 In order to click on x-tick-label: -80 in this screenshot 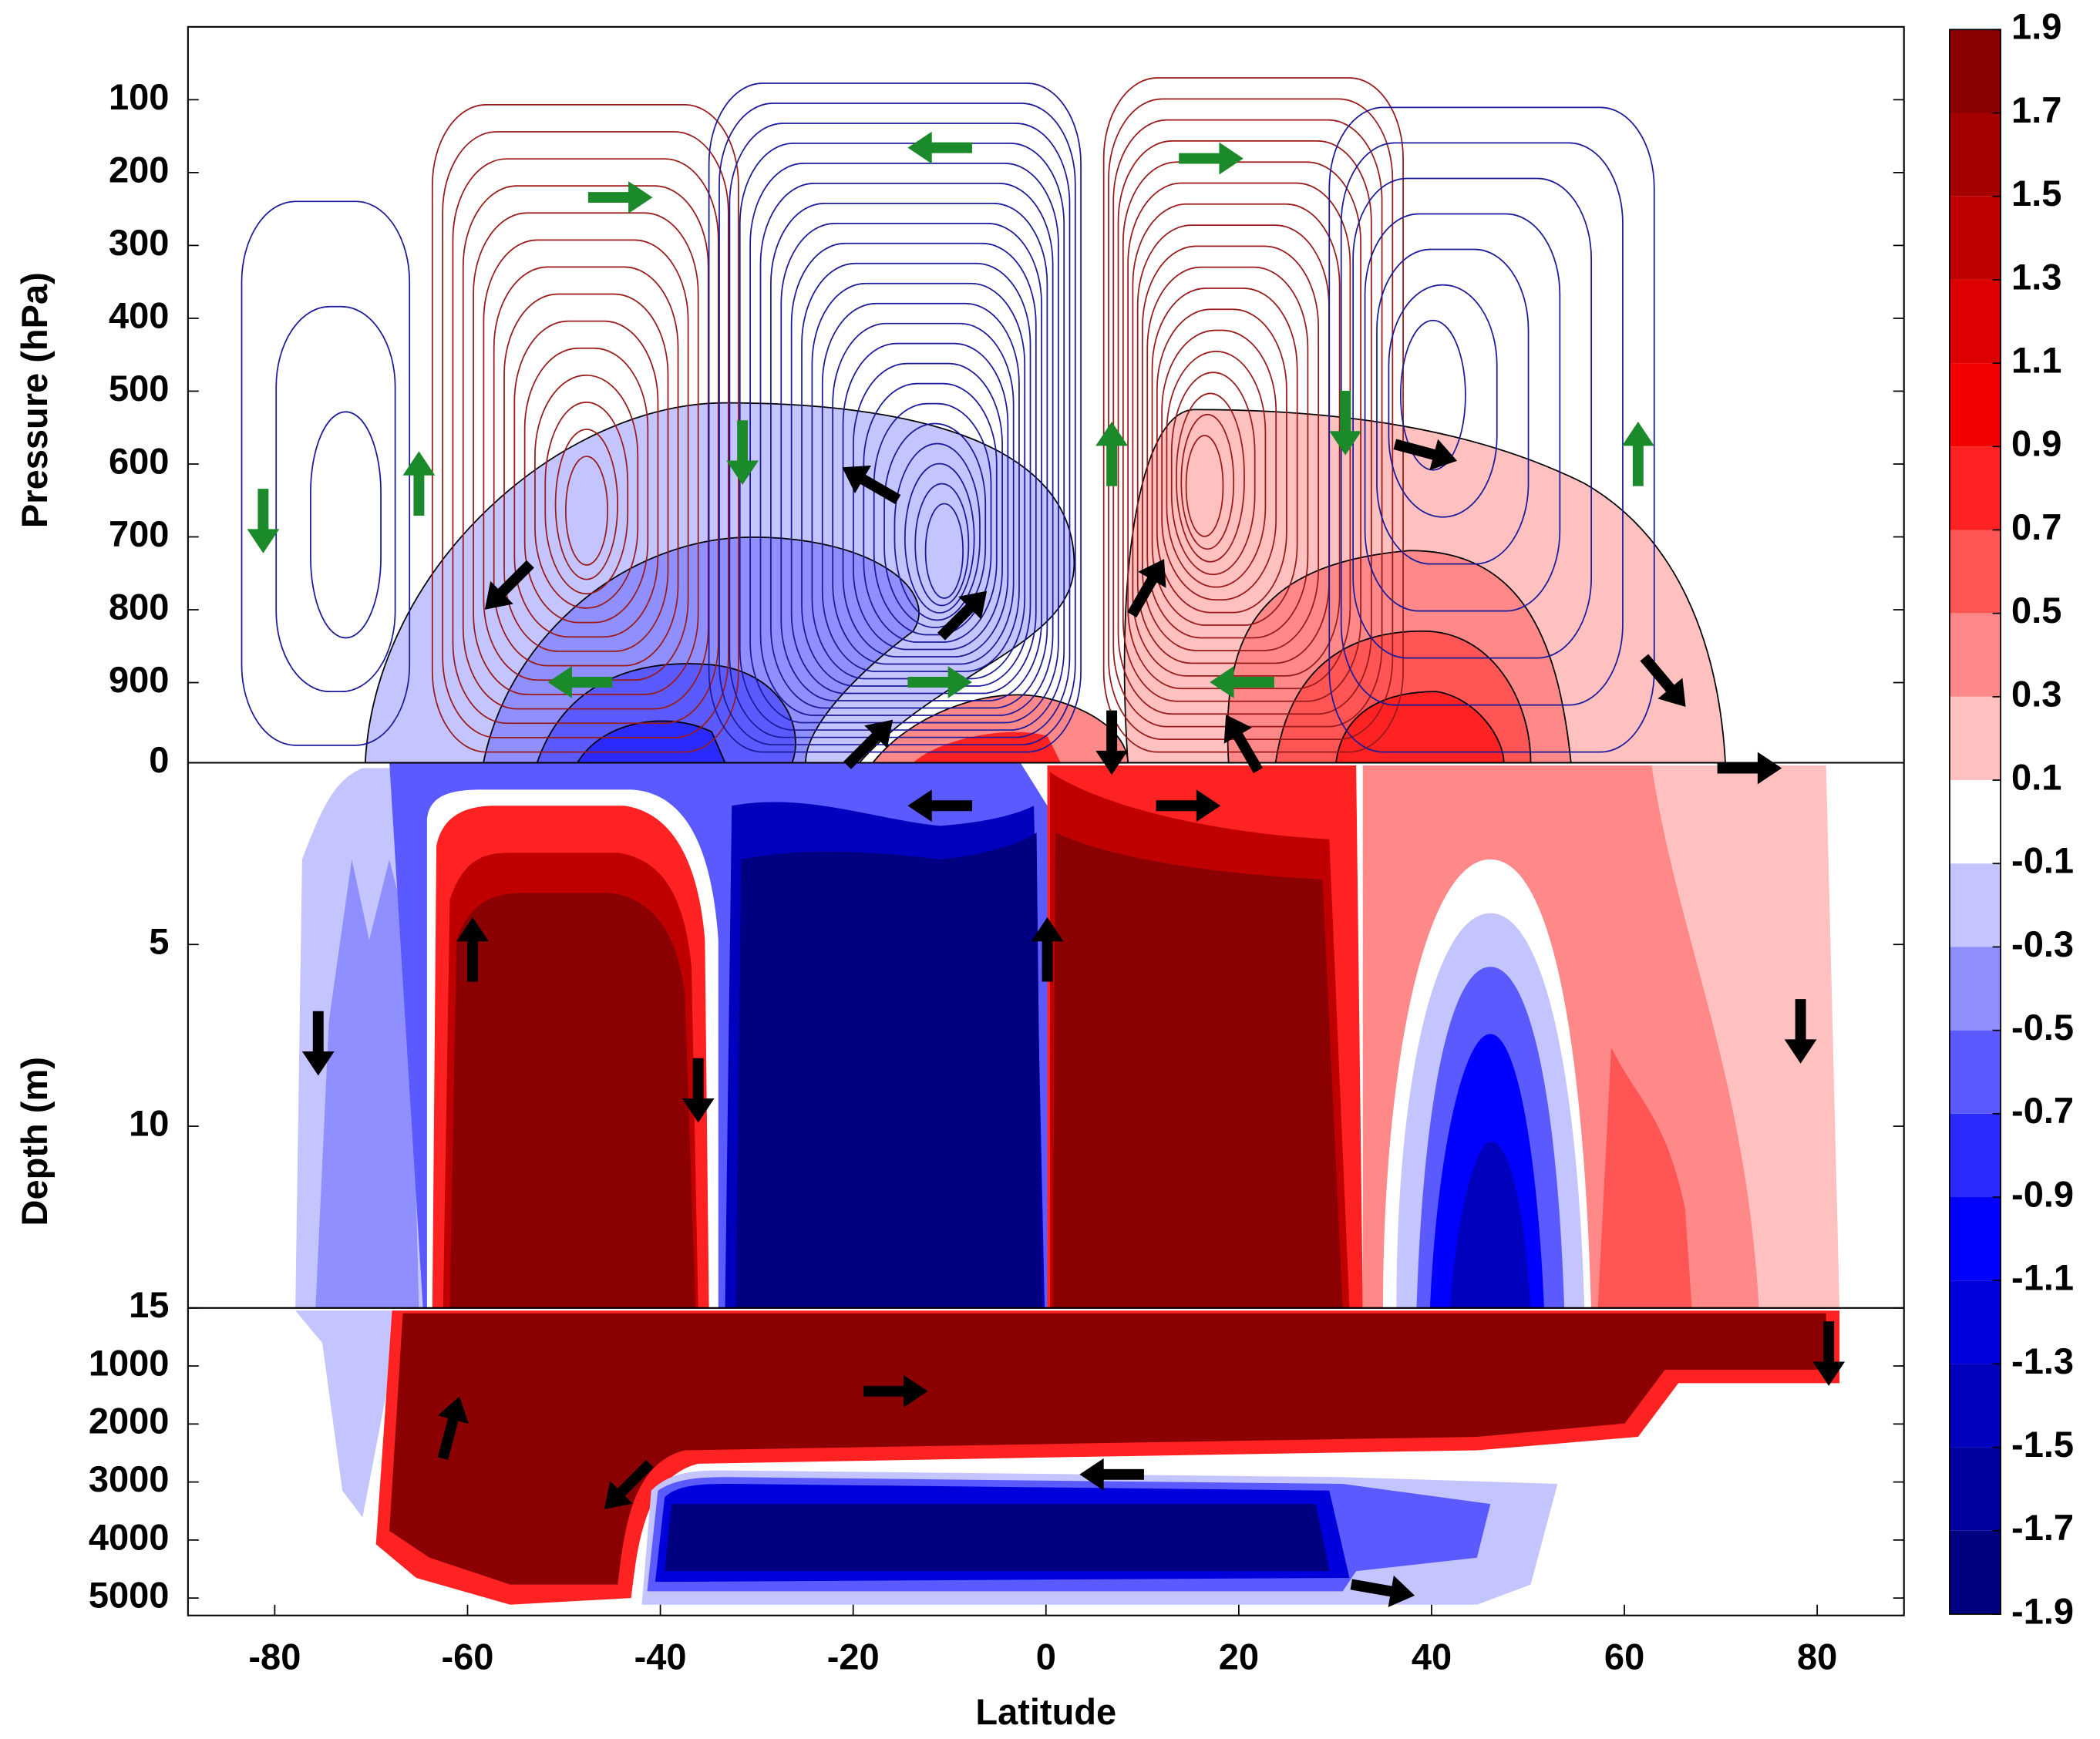, I will do `click(274, 1656)`.